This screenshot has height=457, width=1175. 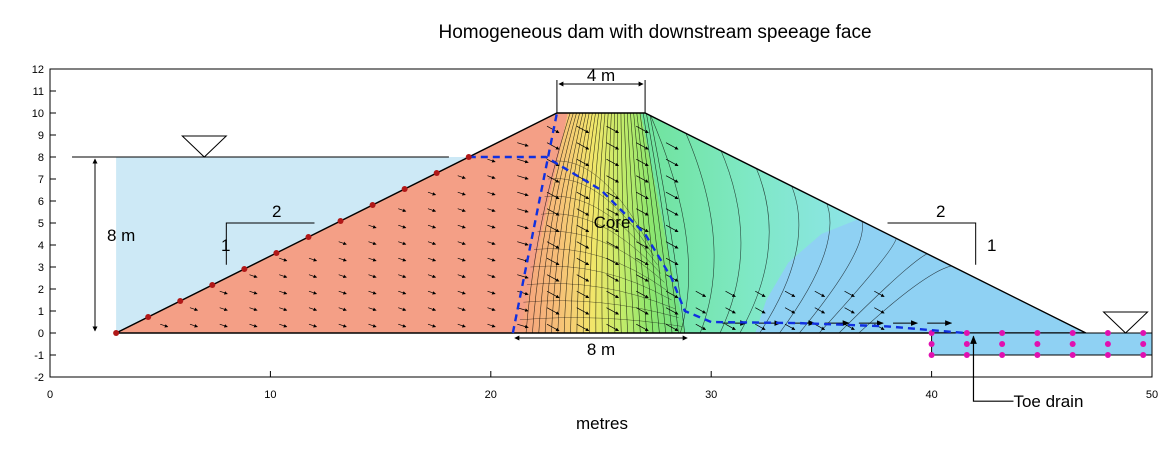 I want to click on upstream-slope-indicator: 2 1, so click(x=268, y=233).